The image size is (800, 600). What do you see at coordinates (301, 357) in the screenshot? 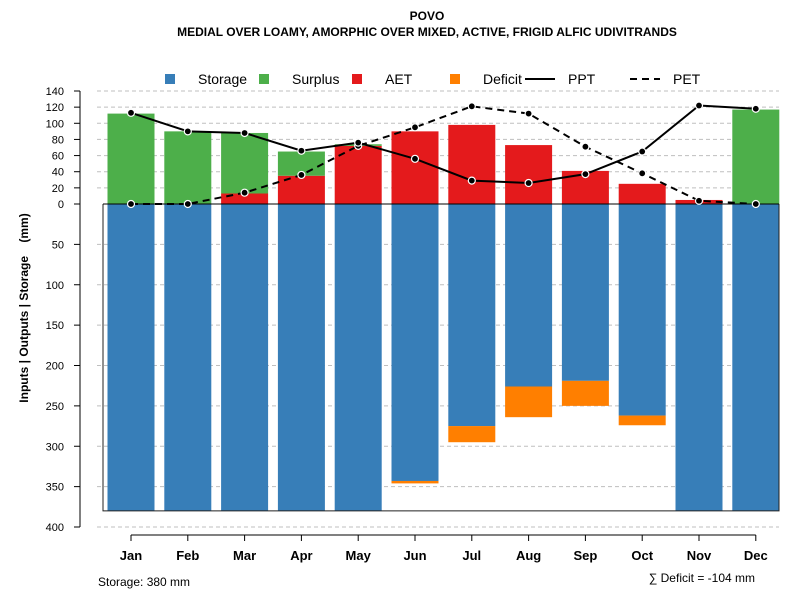
I see `bar-storage-apr` at bounding box center [301, 357].